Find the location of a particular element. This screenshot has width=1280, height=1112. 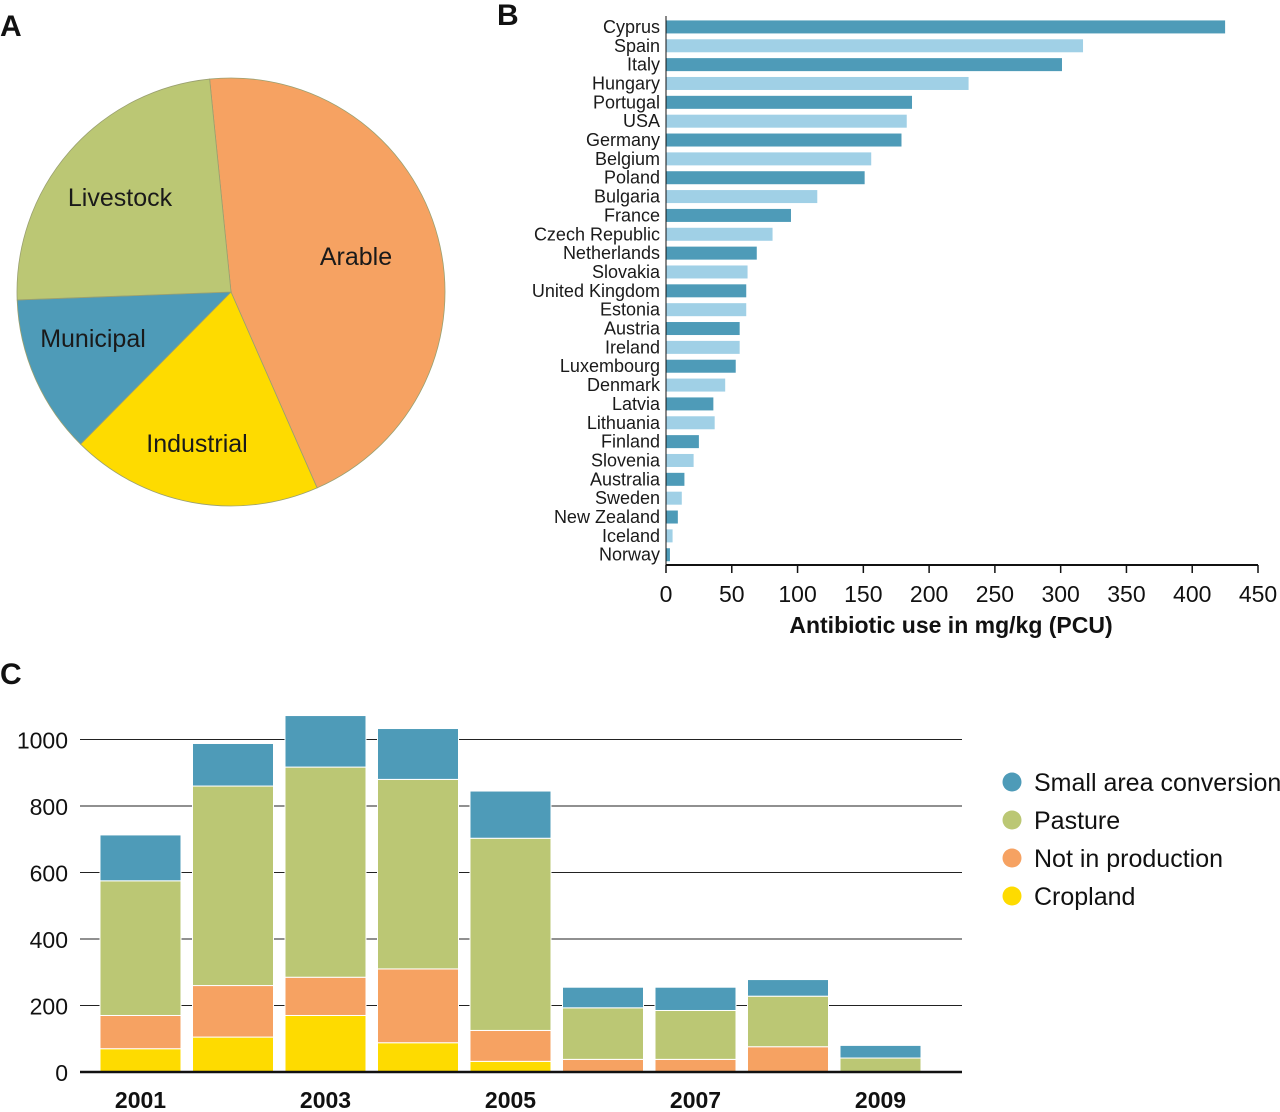

bar-france is located at coordinates (728, 215).